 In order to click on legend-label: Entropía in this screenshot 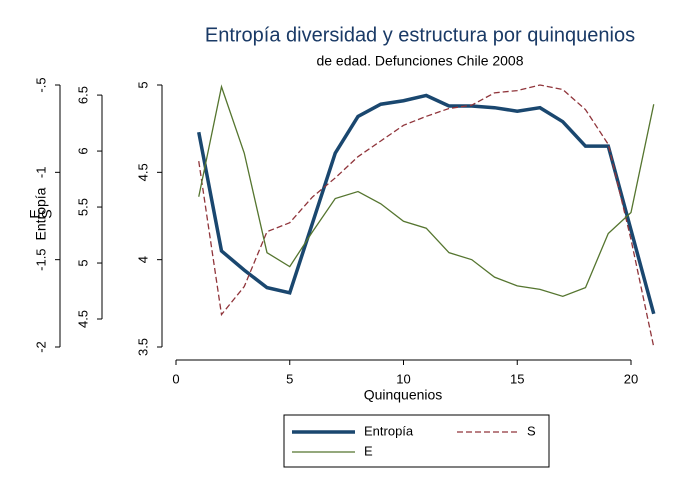, I will do `click(389, 430)`.